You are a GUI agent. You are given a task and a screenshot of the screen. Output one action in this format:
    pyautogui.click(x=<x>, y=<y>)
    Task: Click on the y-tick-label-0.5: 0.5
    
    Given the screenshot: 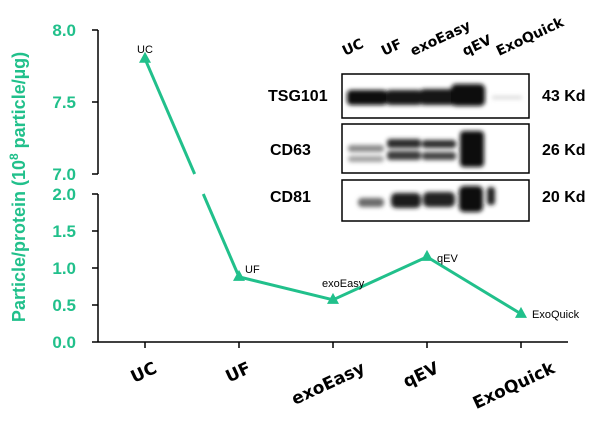 What is the action you would take?
    pyautogui.click(x=64, y=305)
    